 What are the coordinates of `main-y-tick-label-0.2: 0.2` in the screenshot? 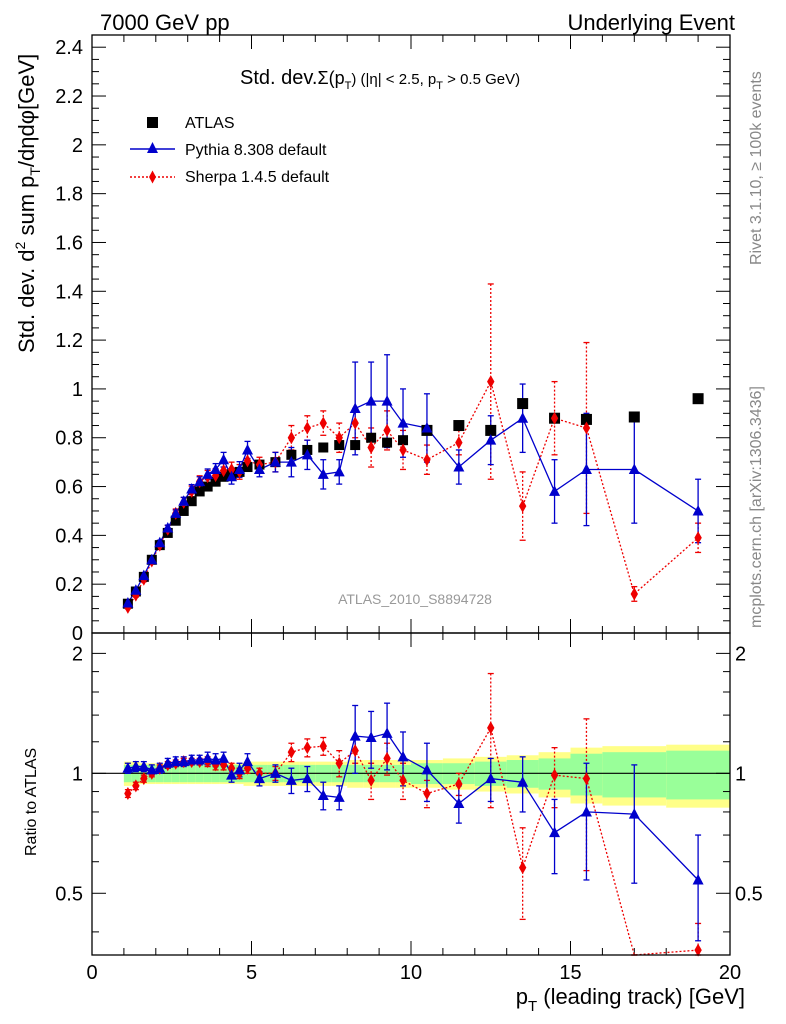 It's located at (69, 585).